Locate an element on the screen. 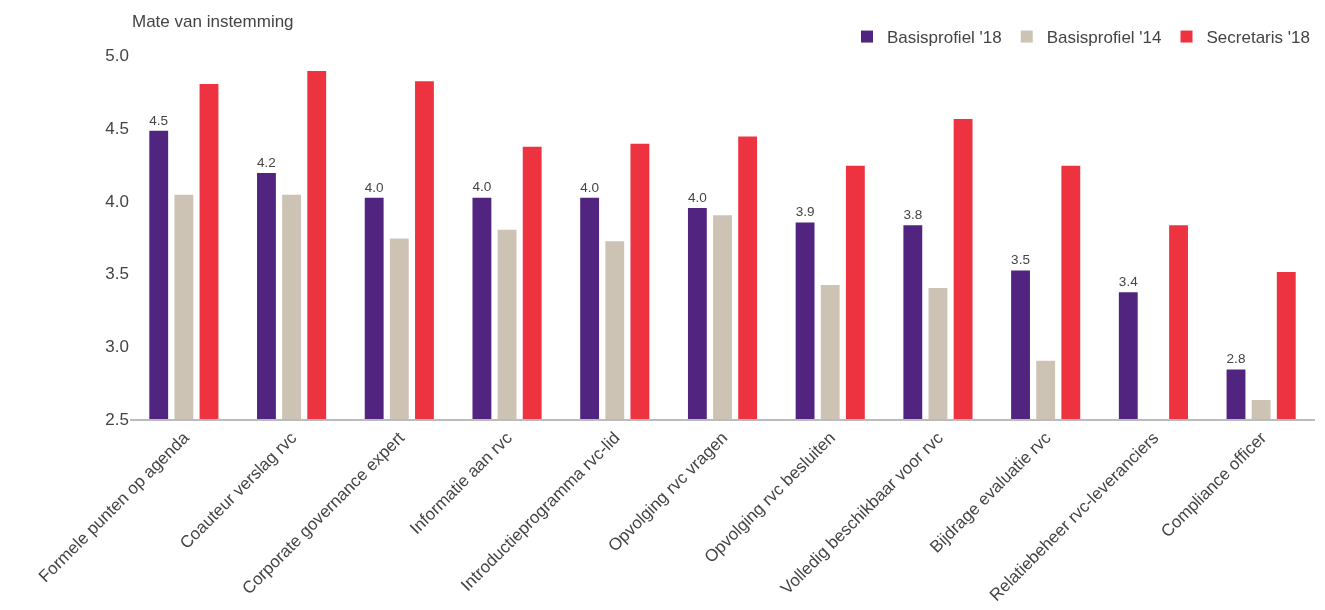 Image resolution: width=1325 pixels, height=610 pixels. data-label: 4.2 is located at coordinates (266, 162).